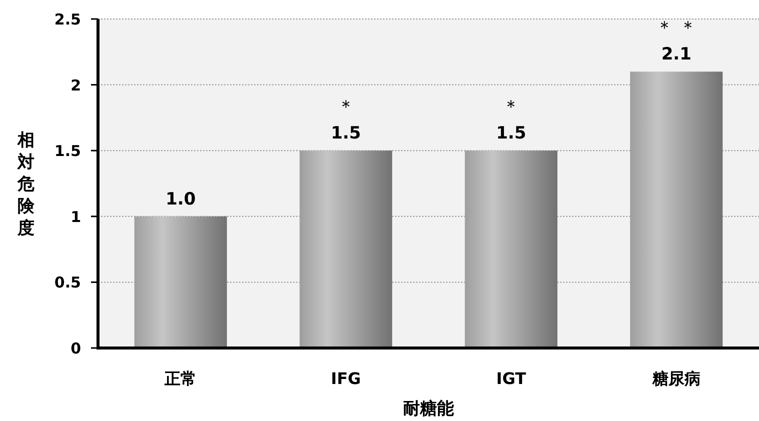 This screenshot has width=759, height=421. Describe the element at coordinates (181, 199) in the screenshot. I see `data-label: 1.0` at that location.